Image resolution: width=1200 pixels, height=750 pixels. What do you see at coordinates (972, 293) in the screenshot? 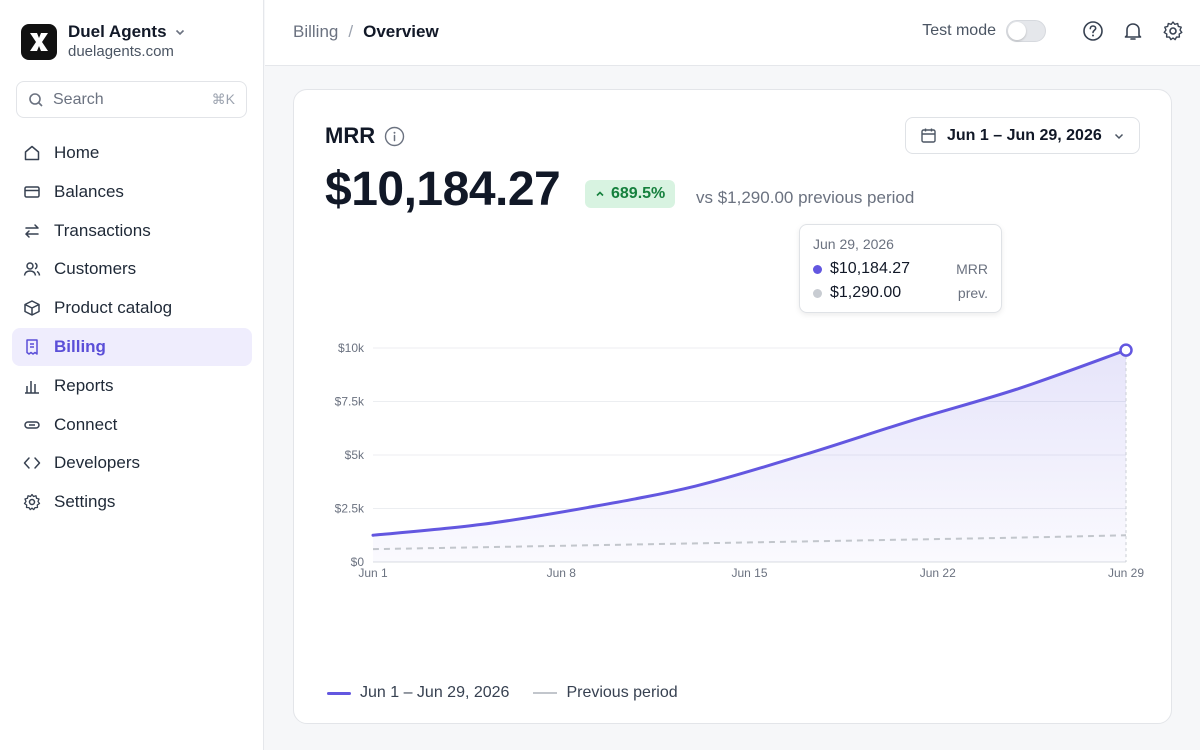
I see `tooltip-tag-previous: prev.` at bounding box center [972, 293].